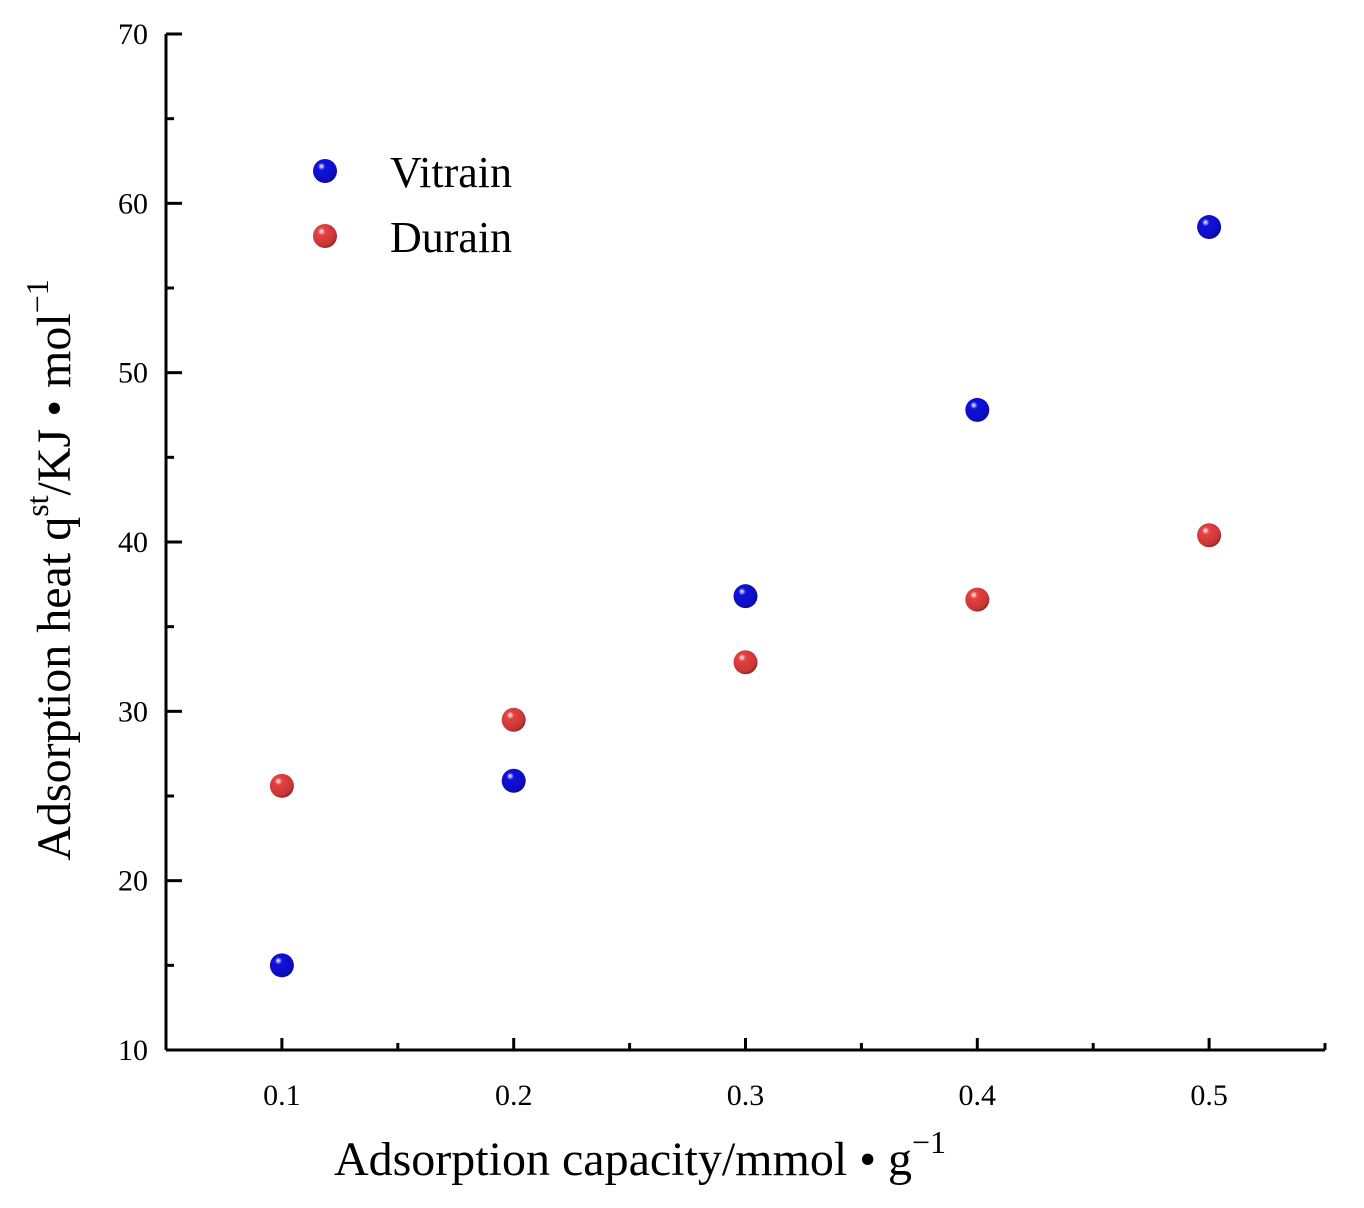 The image size is (1364, 1208). Describe the element at coordinates (325, 171) in the screenshot. I see `legend-marker-vitrain` at that location.